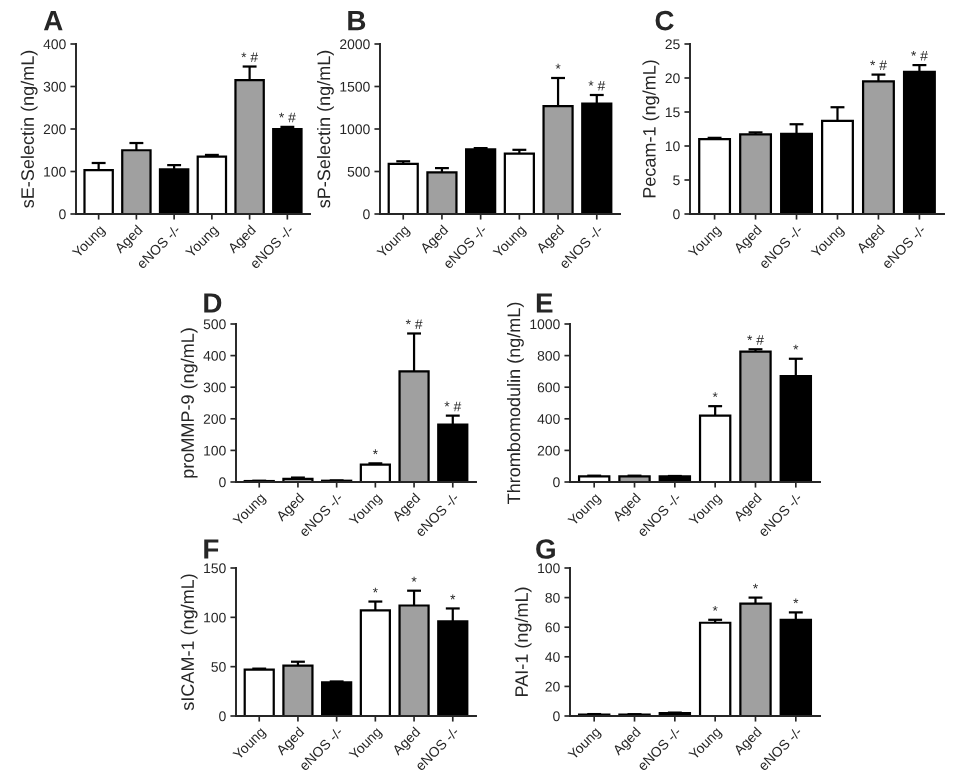 The height and width of the screenshot is (770, 958). What do you see at coordinates (544, 303) in the screenshot?
I see `chart-title: E` at bounding box center [544, 303].